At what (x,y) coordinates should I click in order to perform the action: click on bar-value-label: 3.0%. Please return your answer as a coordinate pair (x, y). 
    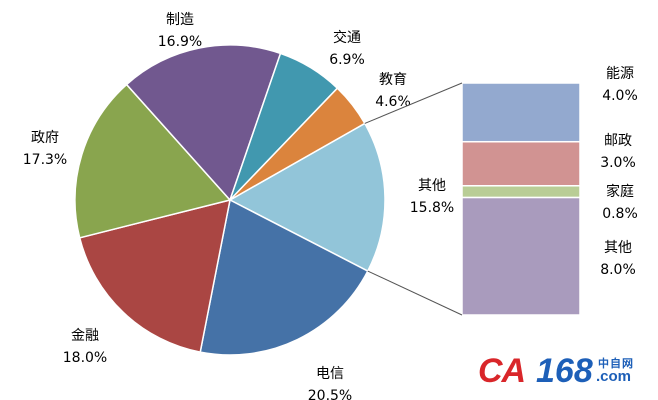
    Looking at the image, I should click on (618, 163).